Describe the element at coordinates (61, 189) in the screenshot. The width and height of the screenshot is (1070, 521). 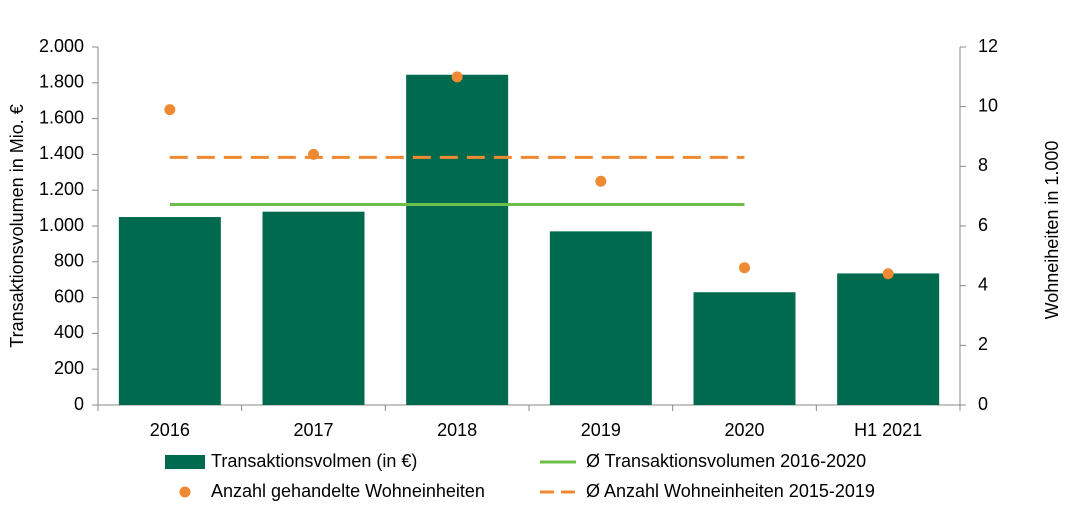
I see `y-tick-label: 1.200` at that location.